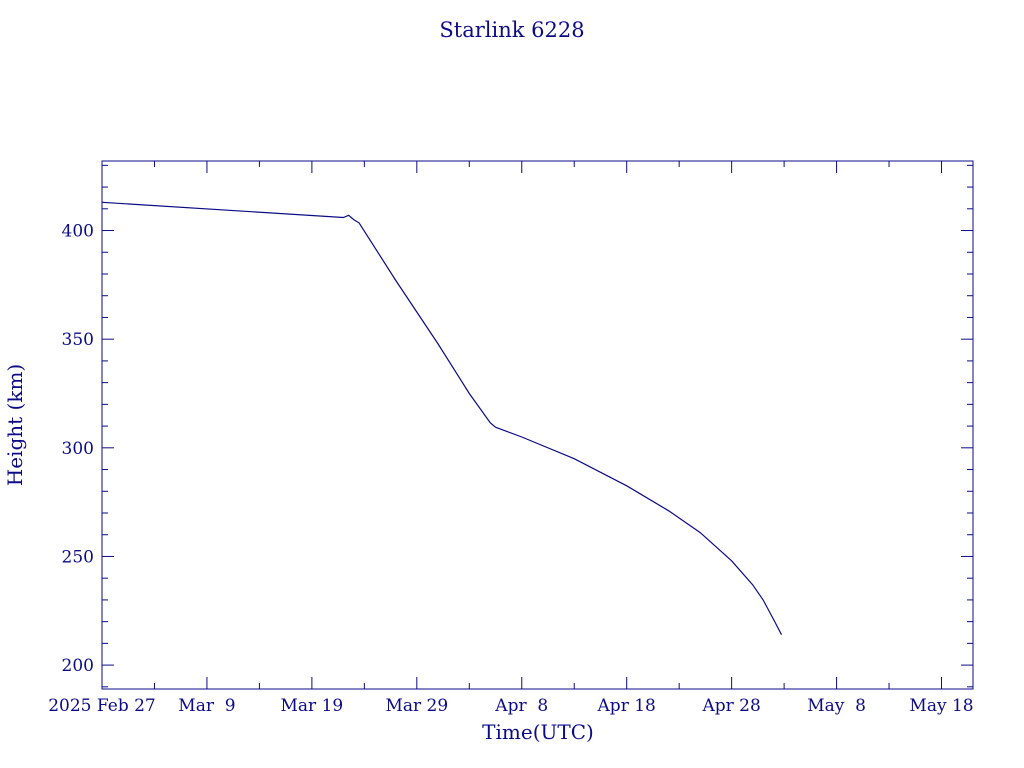 This screenshot has height=768, width=1024. What do you see at coordinates (78, 232) in the screenshot?
I see `y-tick-label: 400` at bounding box center [78, 232].